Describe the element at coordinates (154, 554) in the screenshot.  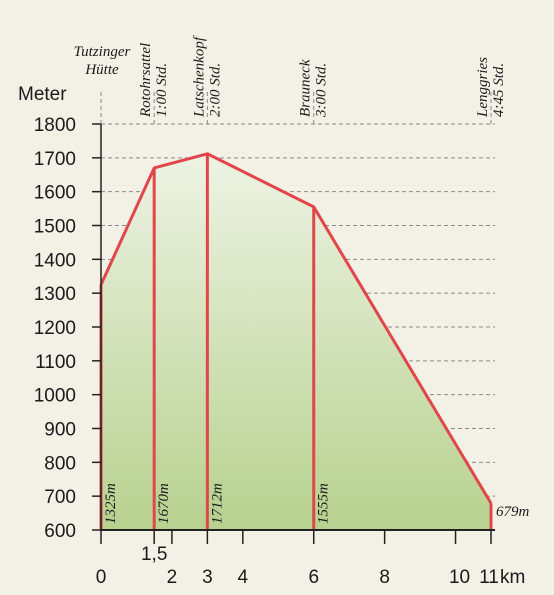
I see `x-tick-label: 1,5` at that location.